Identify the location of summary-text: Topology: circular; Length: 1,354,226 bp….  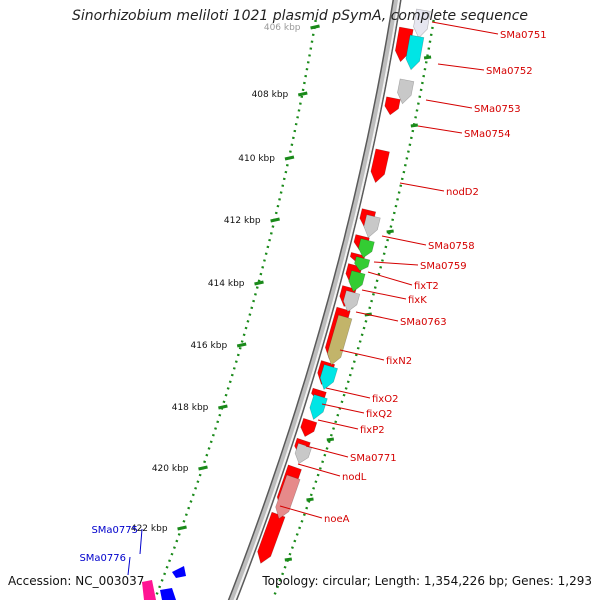
(427, 581).